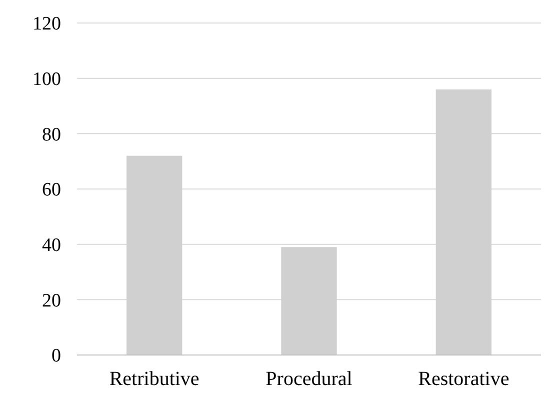  I want to click on y-tick-label: 120, so click(46, 24).